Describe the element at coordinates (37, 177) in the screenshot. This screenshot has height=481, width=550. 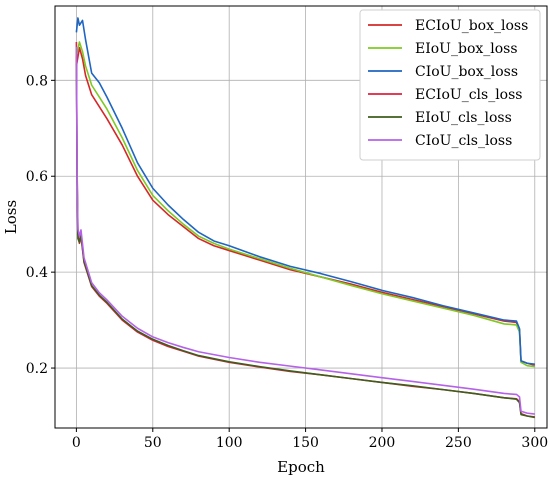
I see `y-tick-label: 0.6` at that location.